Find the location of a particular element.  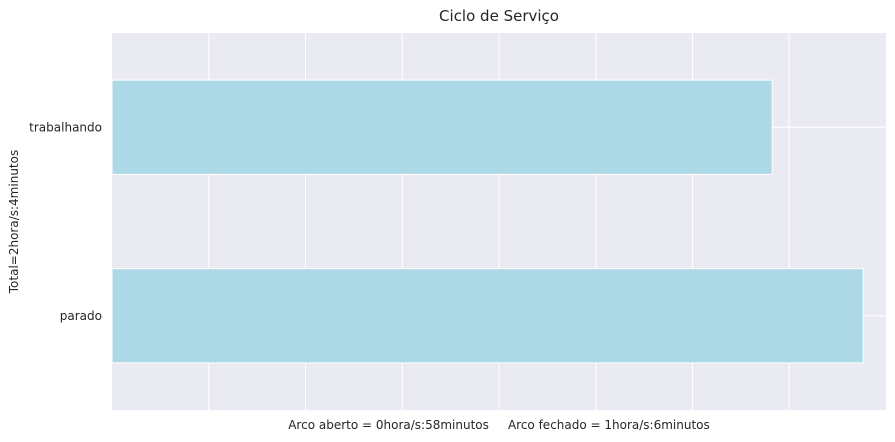

y-tick-label-trabalhando: trabalhando is located at coordinates (65, 127).